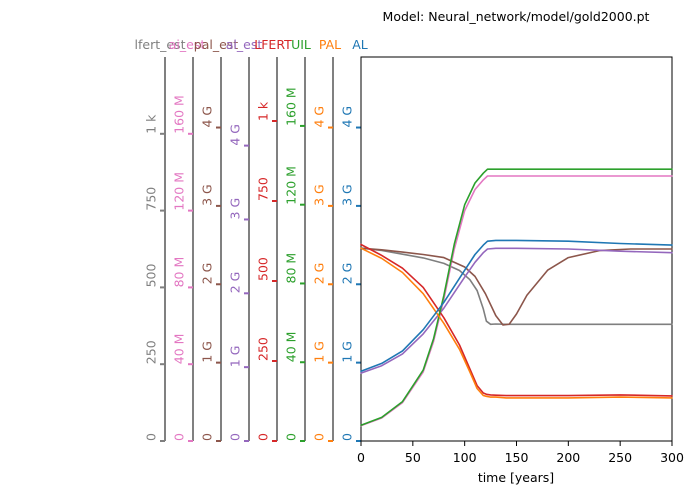  What do you see at coordinates (216, 44) in the screenshot?
I see `y-axis-label: pal_est` at bounding box center [216, 44].